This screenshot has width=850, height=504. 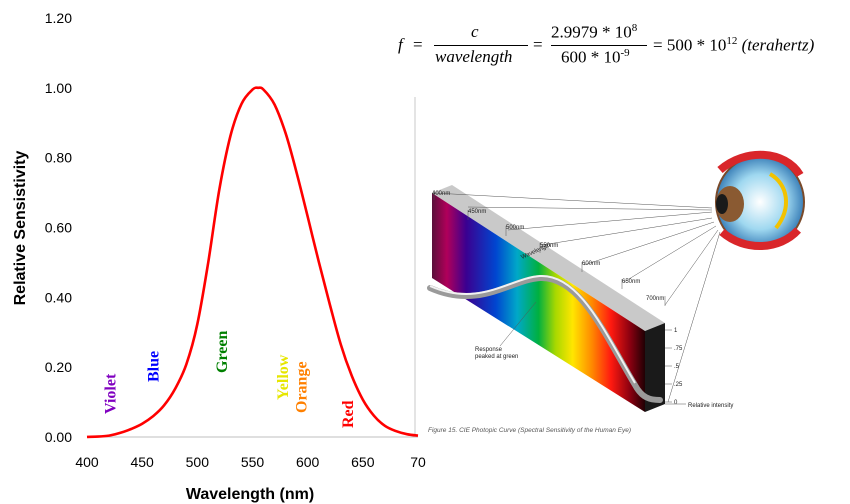 What do you see at coordinates (677, 367) in the screenshot?
I see `intensity-label-05: .5` at bounding box center [677, 367].